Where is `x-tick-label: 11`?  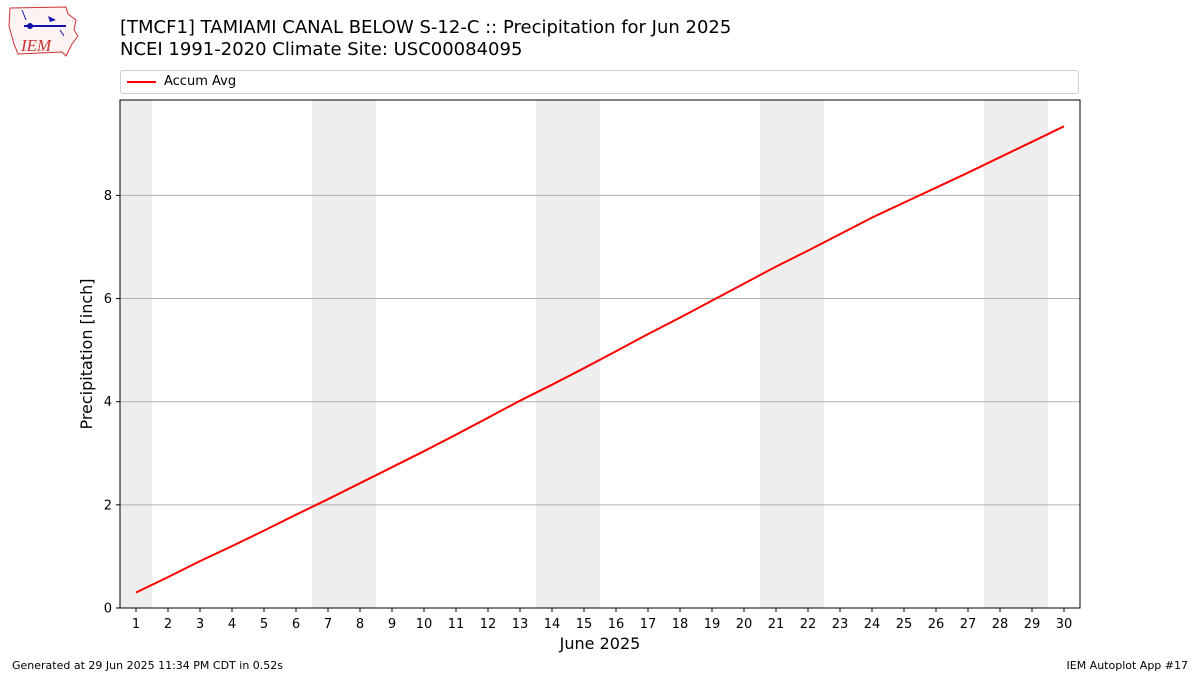 x-tick-label: 11 is located at coordinates (456, 624).